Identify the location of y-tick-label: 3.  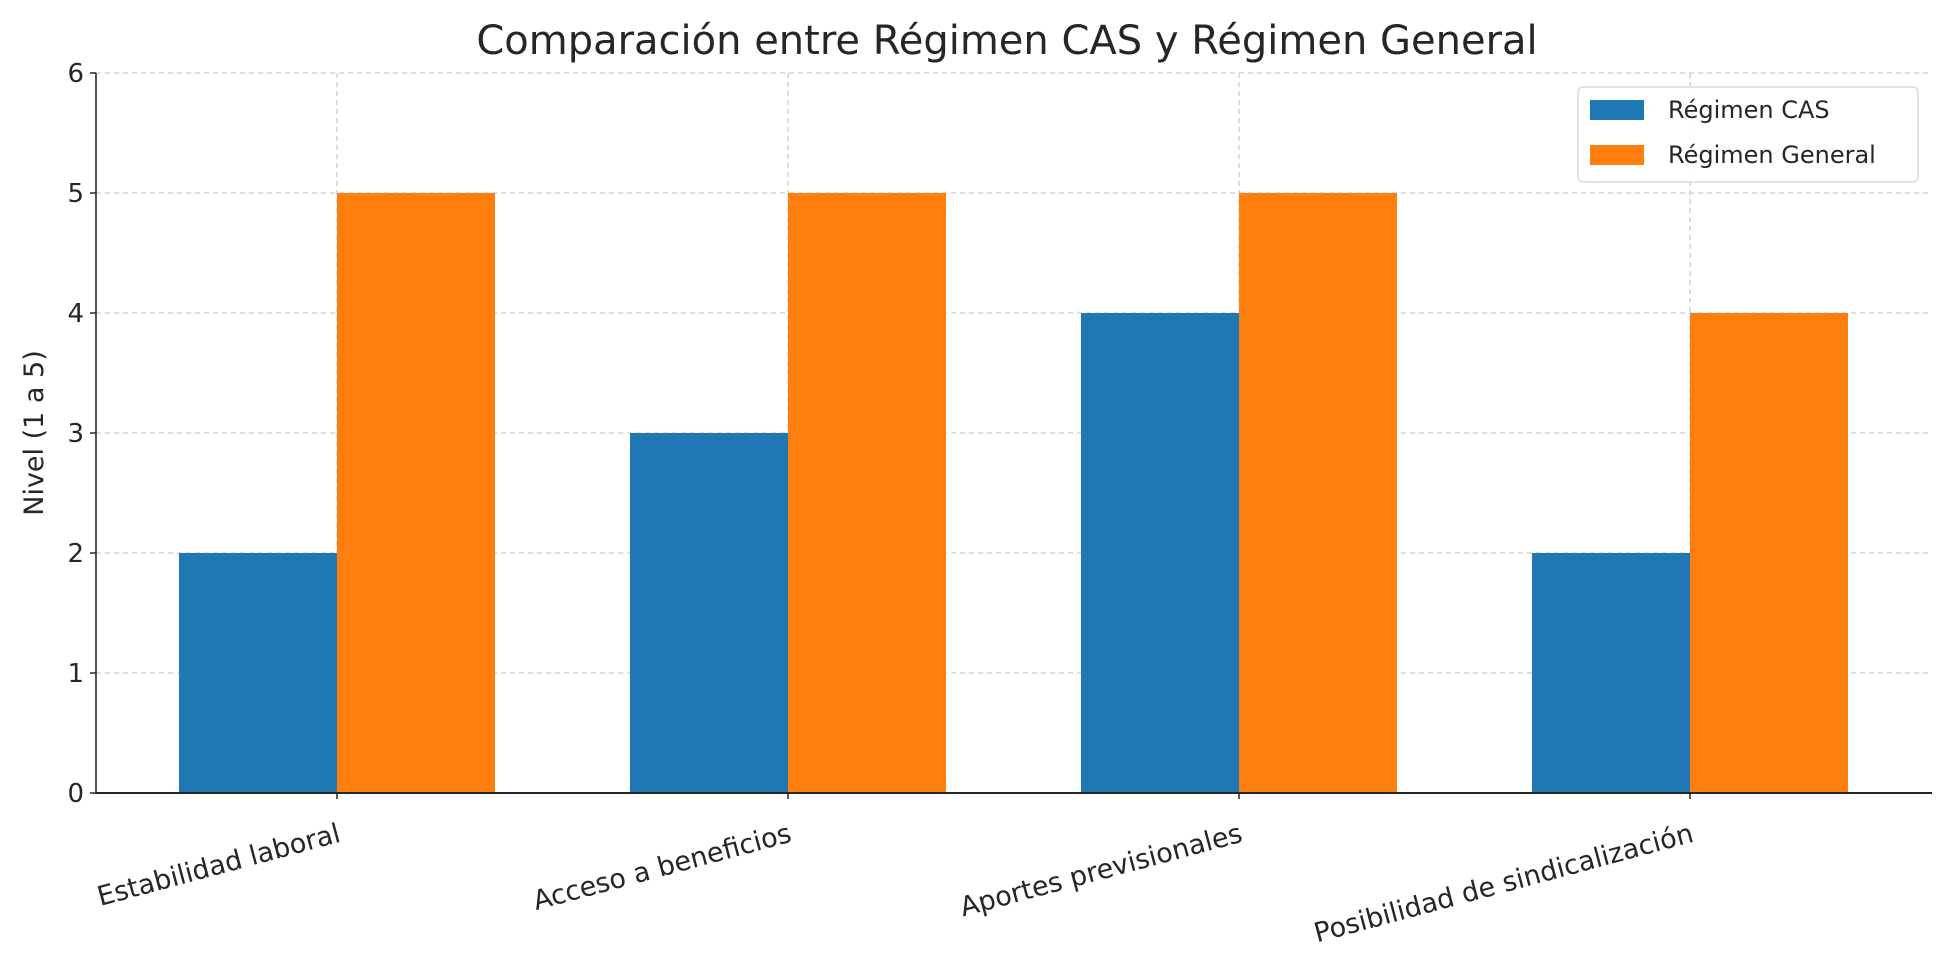
(75, 434).